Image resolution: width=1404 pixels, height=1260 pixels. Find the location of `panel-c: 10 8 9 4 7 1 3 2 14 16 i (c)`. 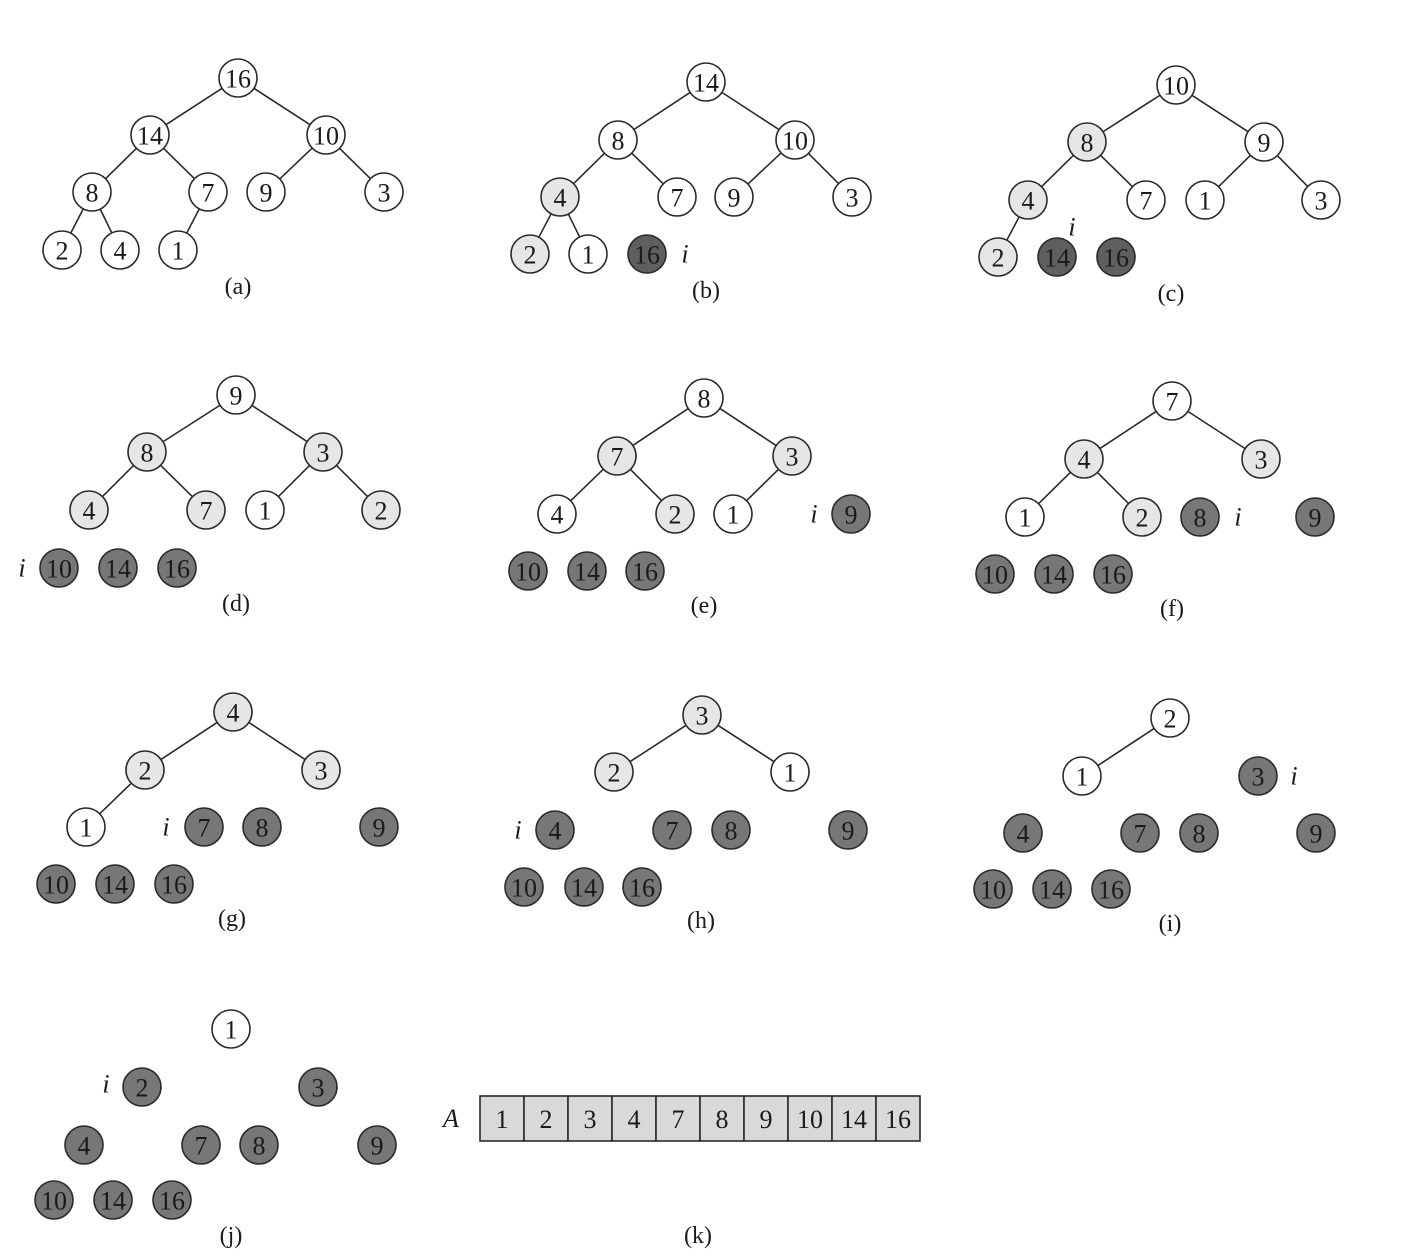

panel-c: 10 8 9 4 7 1 3 2 14 16 i (c) is located at coordinates (1159, 186).